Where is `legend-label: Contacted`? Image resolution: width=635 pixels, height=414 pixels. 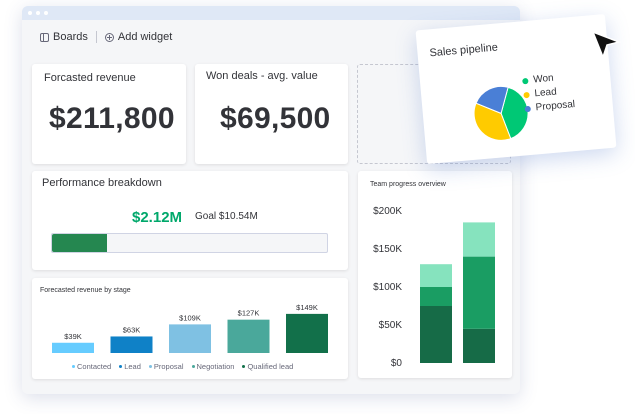 legend-label: Contacted is located at coordinates (94, 366).